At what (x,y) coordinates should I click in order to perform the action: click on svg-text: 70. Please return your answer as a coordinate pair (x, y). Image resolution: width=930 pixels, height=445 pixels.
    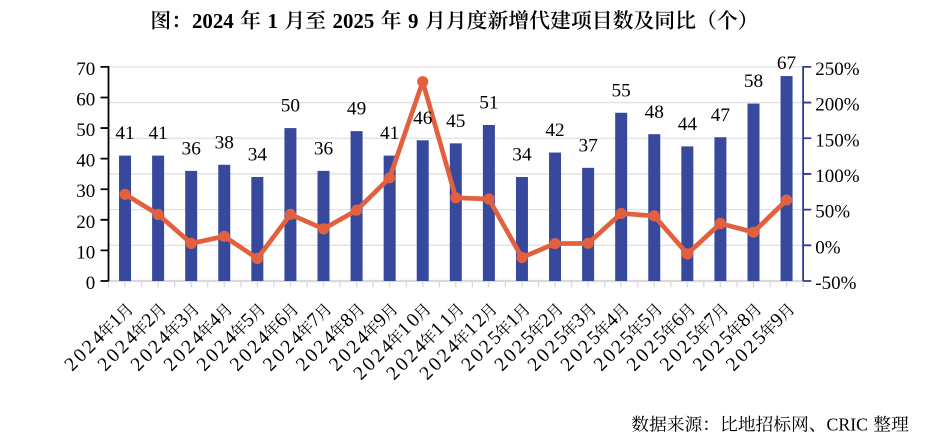
    Looking at the image, I should click on (85, 69).